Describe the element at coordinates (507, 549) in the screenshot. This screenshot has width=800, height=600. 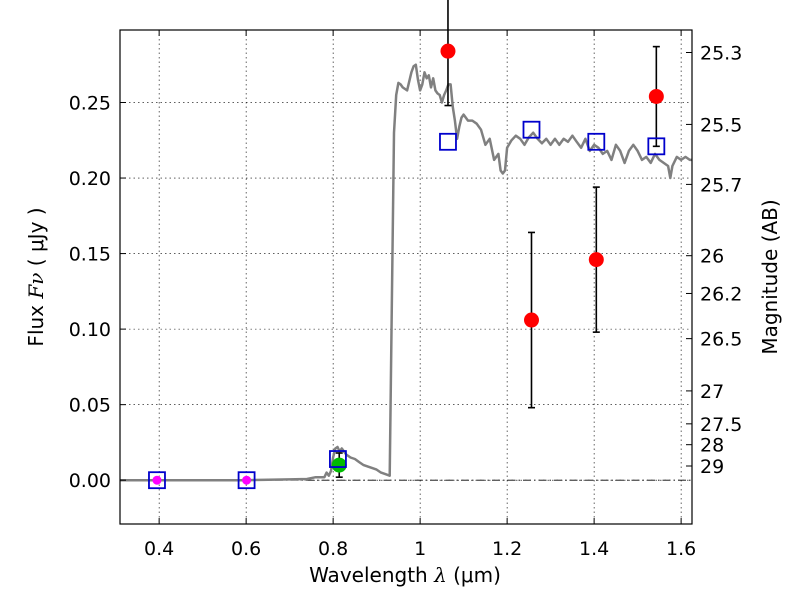
I see `x-tick-label: 1.2` at that location.